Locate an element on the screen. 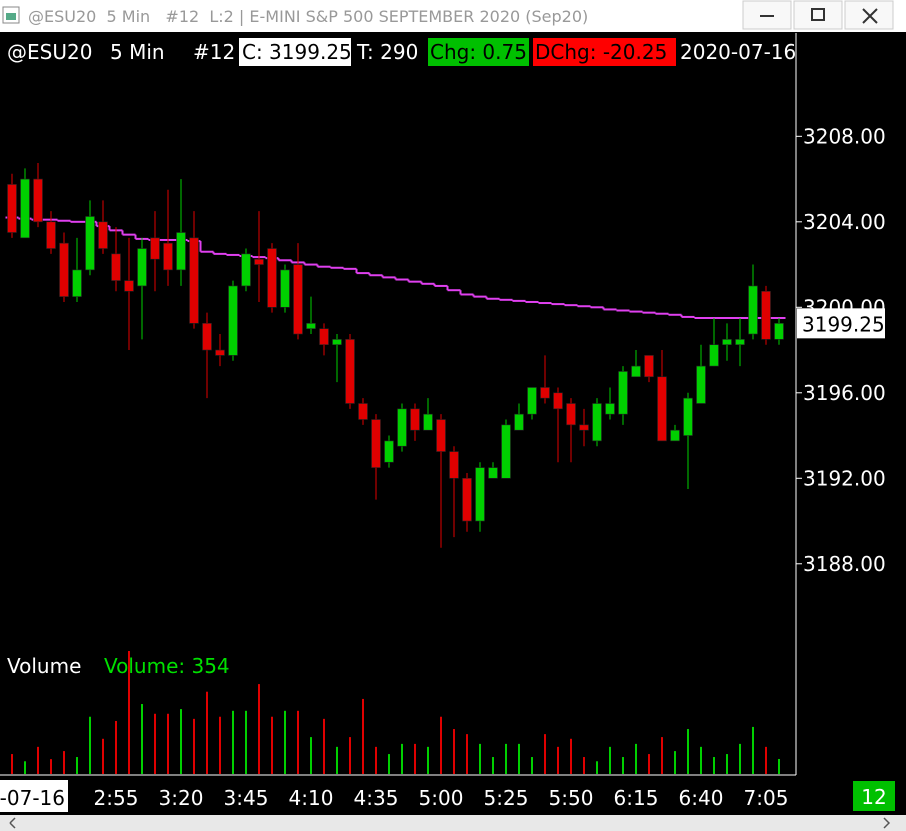 The width and height of the screenshot is (906, 831). bar-count: 12 is located at coordinates (873, 797).